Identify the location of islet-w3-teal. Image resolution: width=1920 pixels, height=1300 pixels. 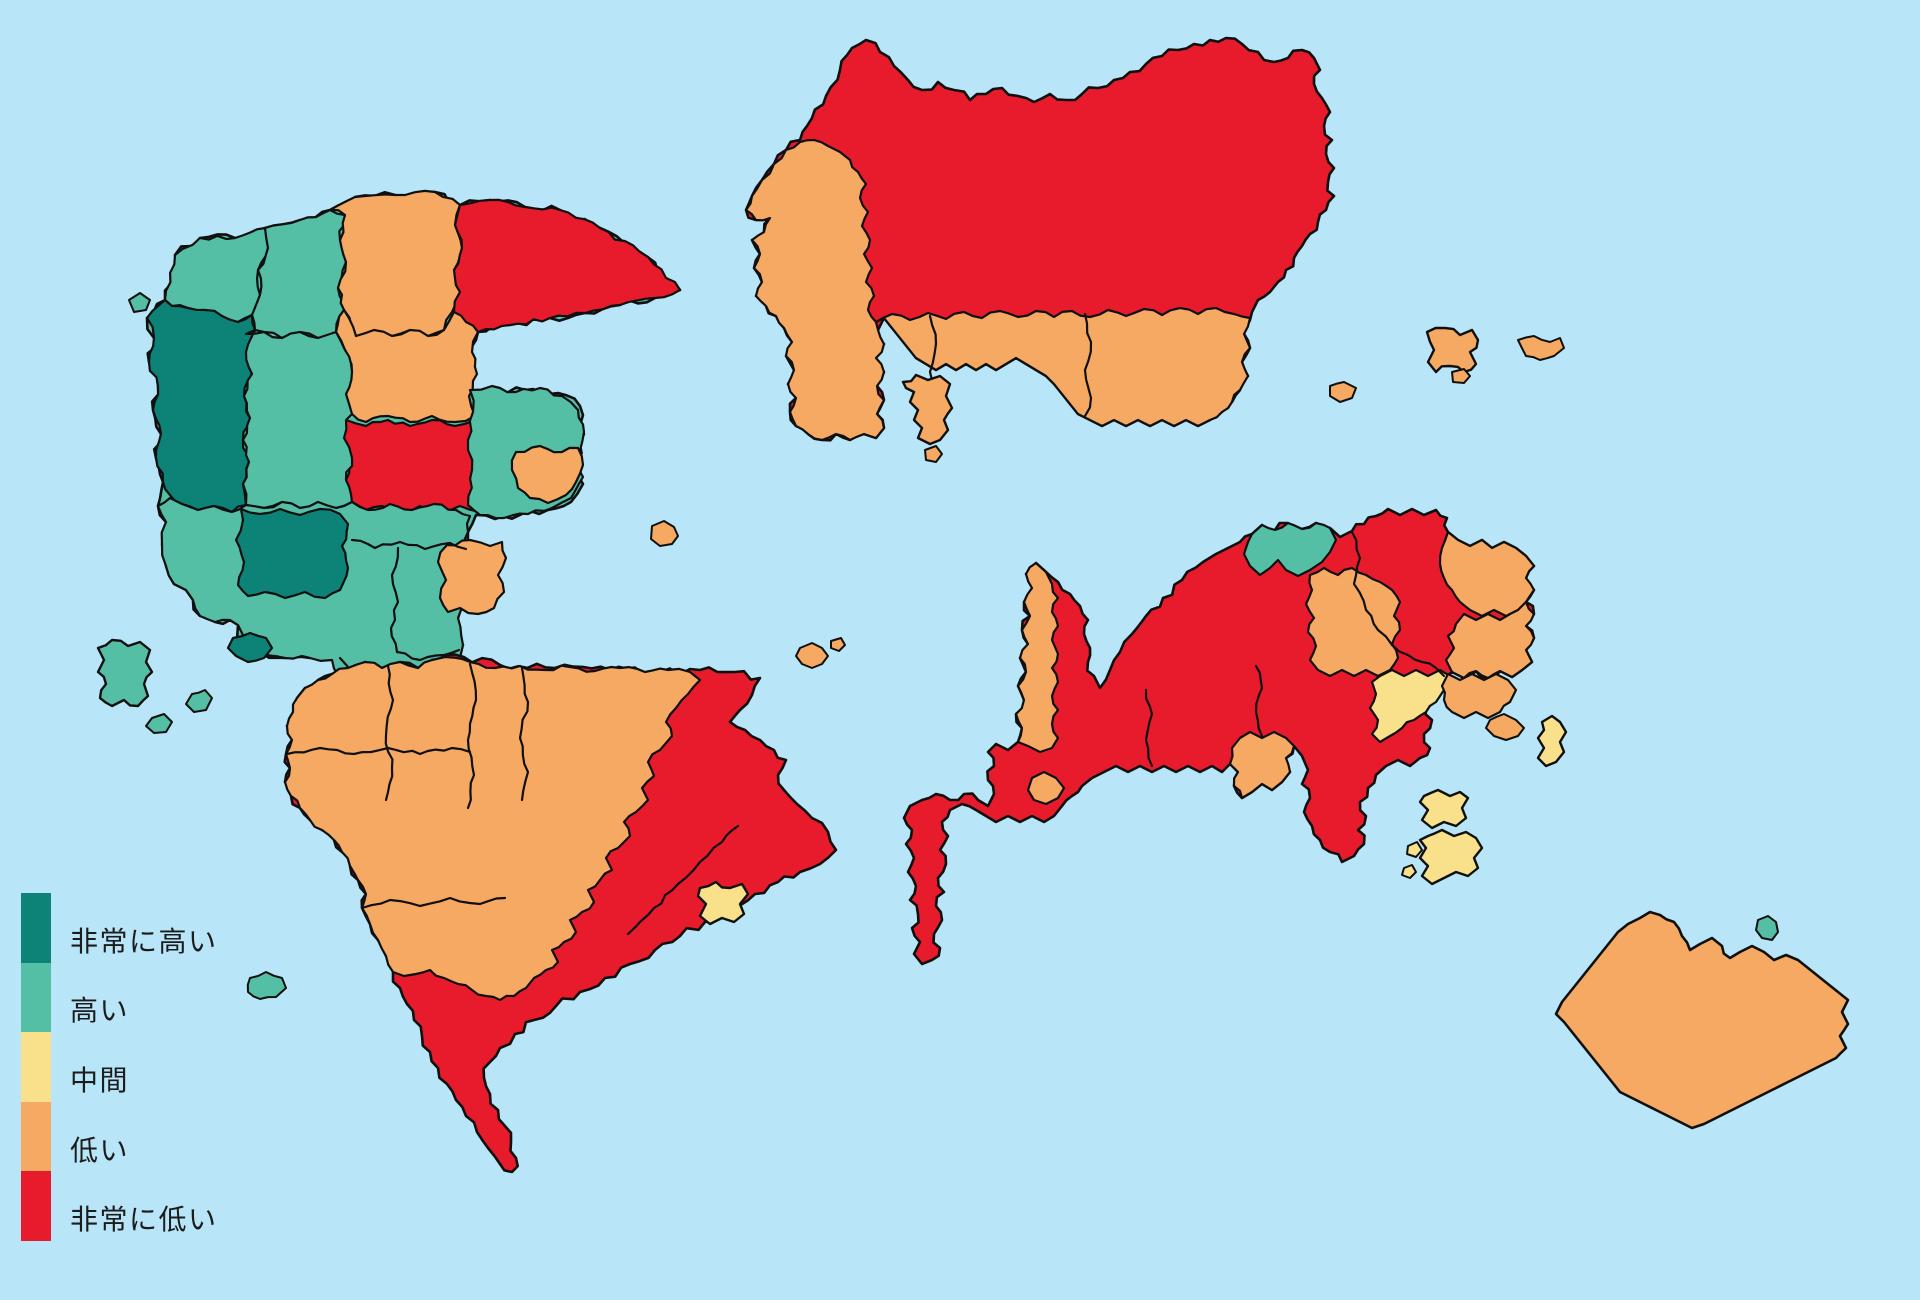
(159, 723).